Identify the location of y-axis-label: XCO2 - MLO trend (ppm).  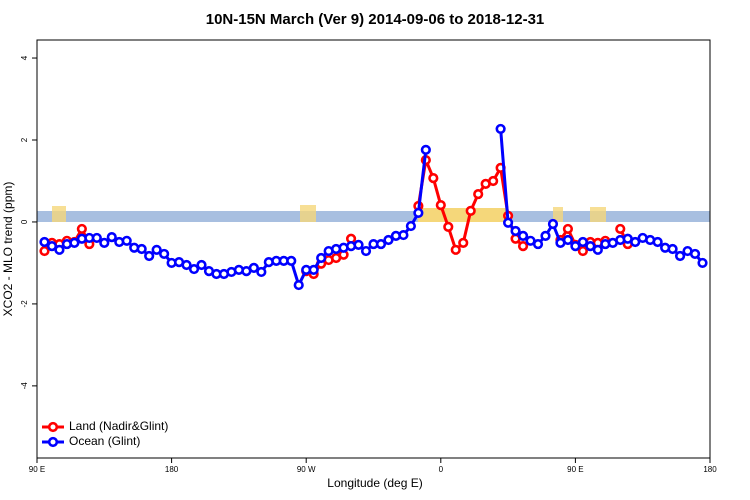
(8, 249).